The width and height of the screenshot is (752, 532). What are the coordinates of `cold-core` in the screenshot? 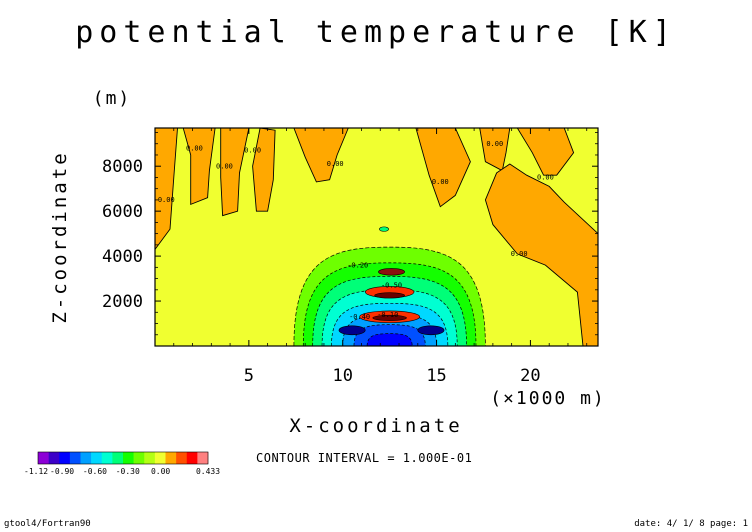 It's located at (389, 286).